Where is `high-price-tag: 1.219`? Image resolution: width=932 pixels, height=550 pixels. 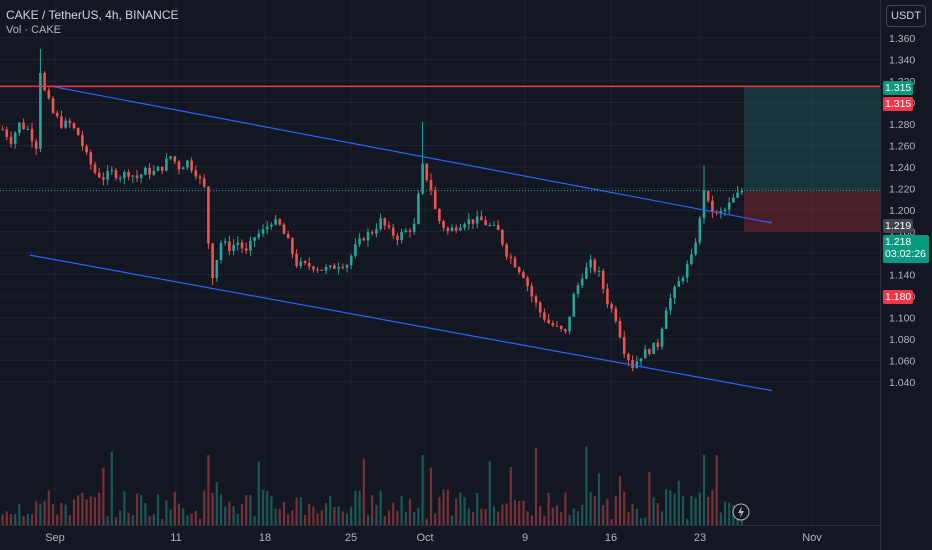 high-price-tag: 1.219 is located at coordinates (898, 226).